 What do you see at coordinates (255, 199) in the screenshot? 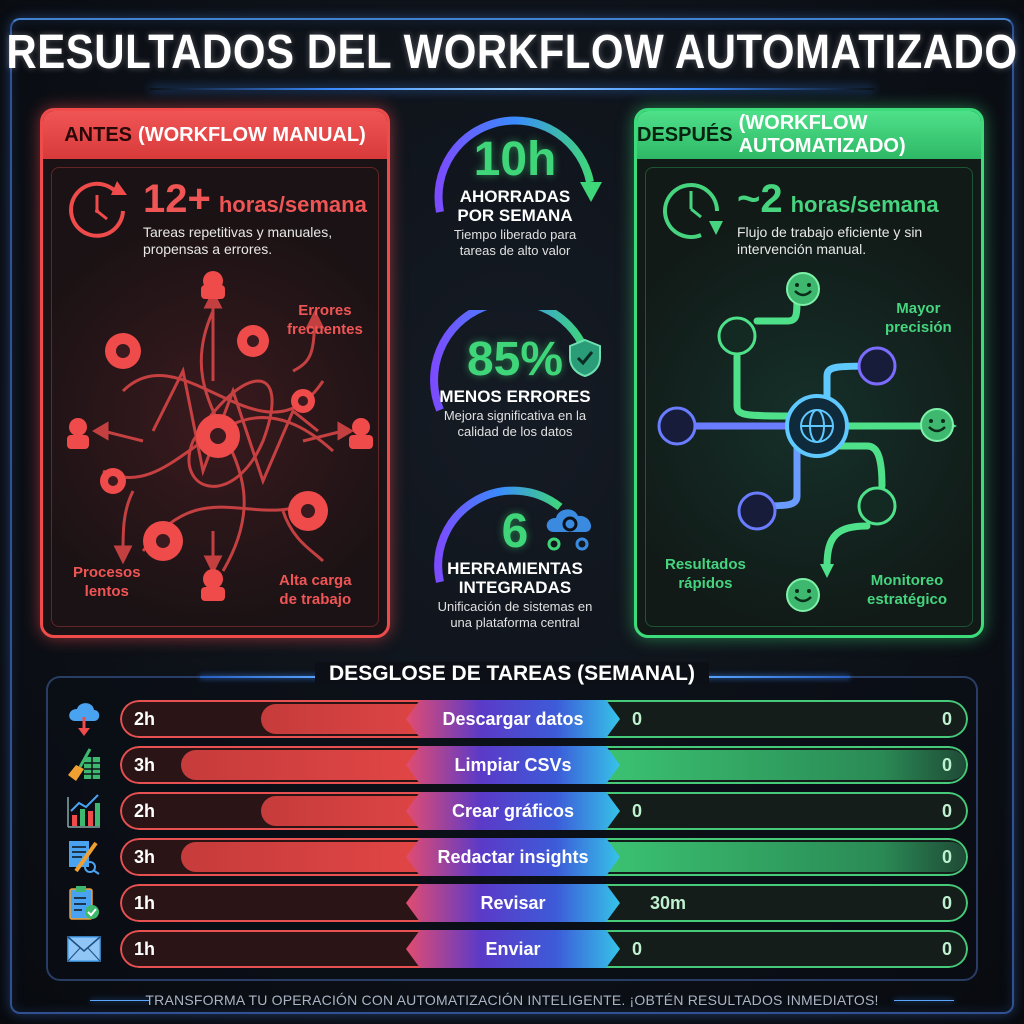
I see `before-hours: 12+ horas/semana` at bounding box center [255, 199].